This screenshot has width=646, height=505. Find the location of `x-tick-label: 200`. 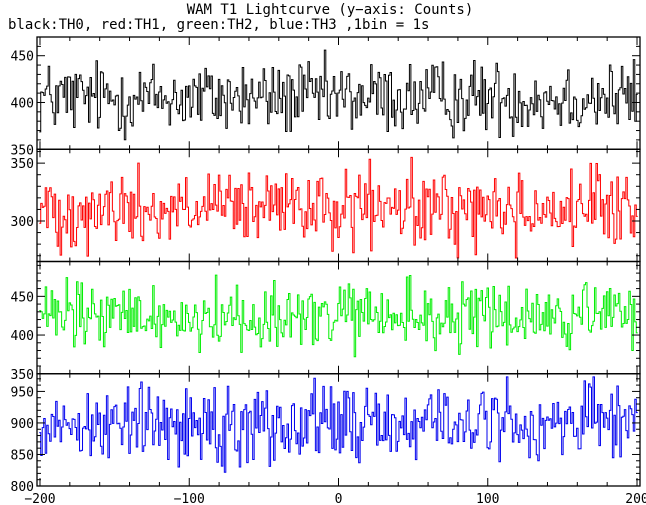

x-tick-label: 200 is located at coordinates (635, 498).